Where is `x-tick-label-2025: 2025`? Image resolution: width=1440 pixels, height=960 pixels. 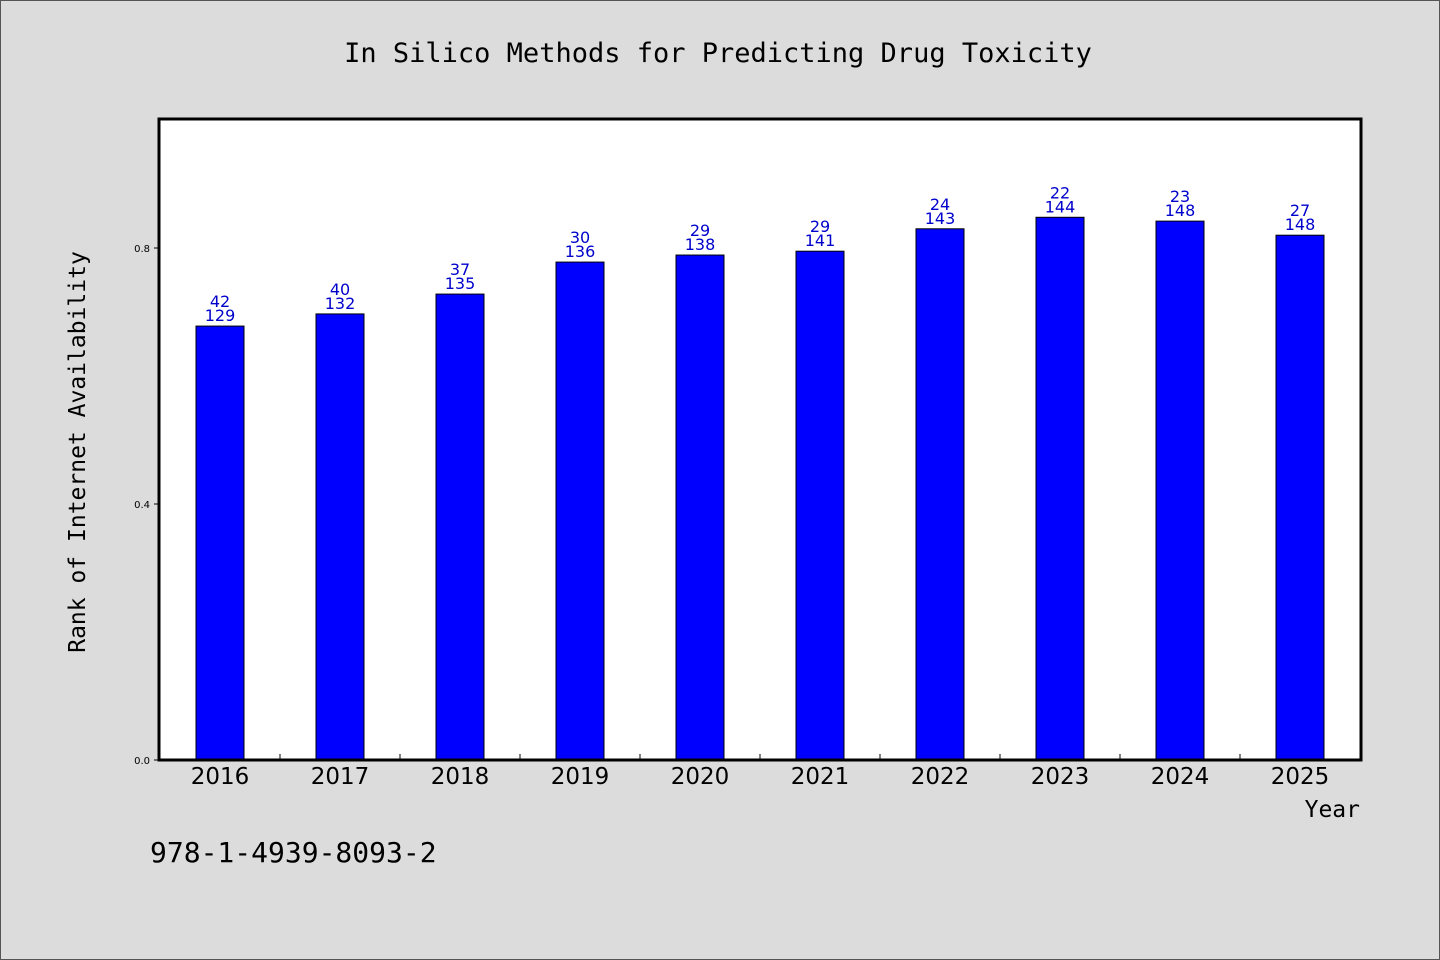
x-tick-label-2025: 2025 is located at coordinates (1300, 777).